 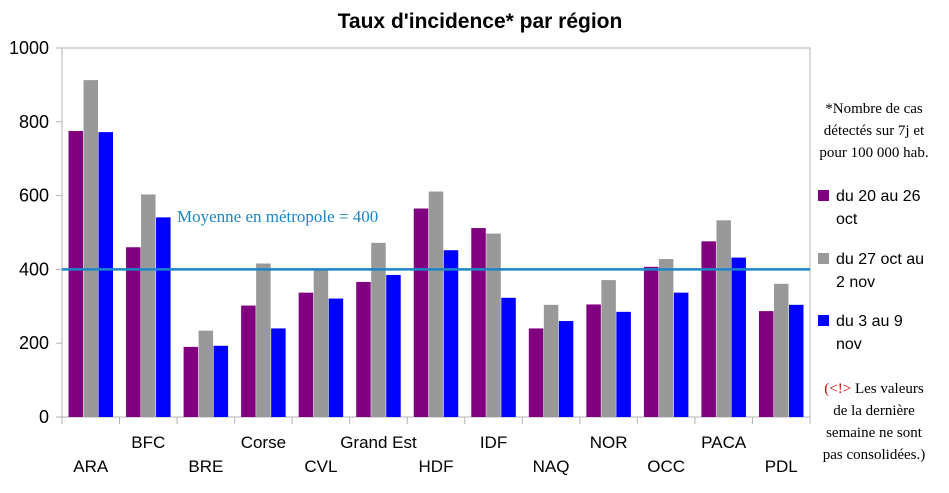 What do you see at coordinates (248, 361) in the screenshot?
I see `bar-corse-s1` at bounding box center [248, 361].